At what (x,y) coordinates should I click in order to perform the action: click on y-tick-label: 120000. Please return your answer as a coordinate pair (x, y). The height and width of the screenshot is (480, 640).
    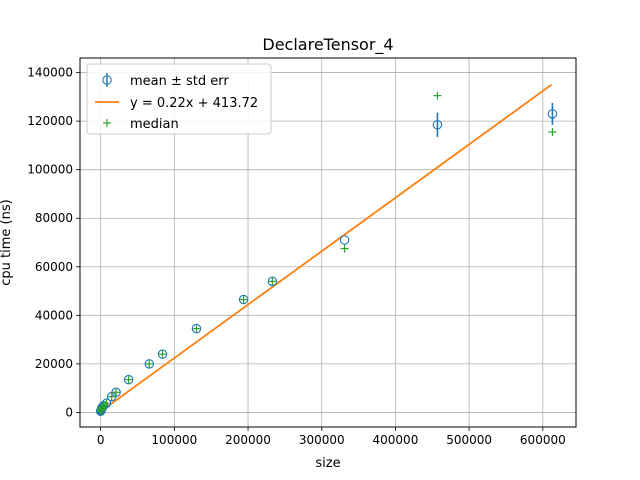
    Looking at the image, I should click on (50, 121).